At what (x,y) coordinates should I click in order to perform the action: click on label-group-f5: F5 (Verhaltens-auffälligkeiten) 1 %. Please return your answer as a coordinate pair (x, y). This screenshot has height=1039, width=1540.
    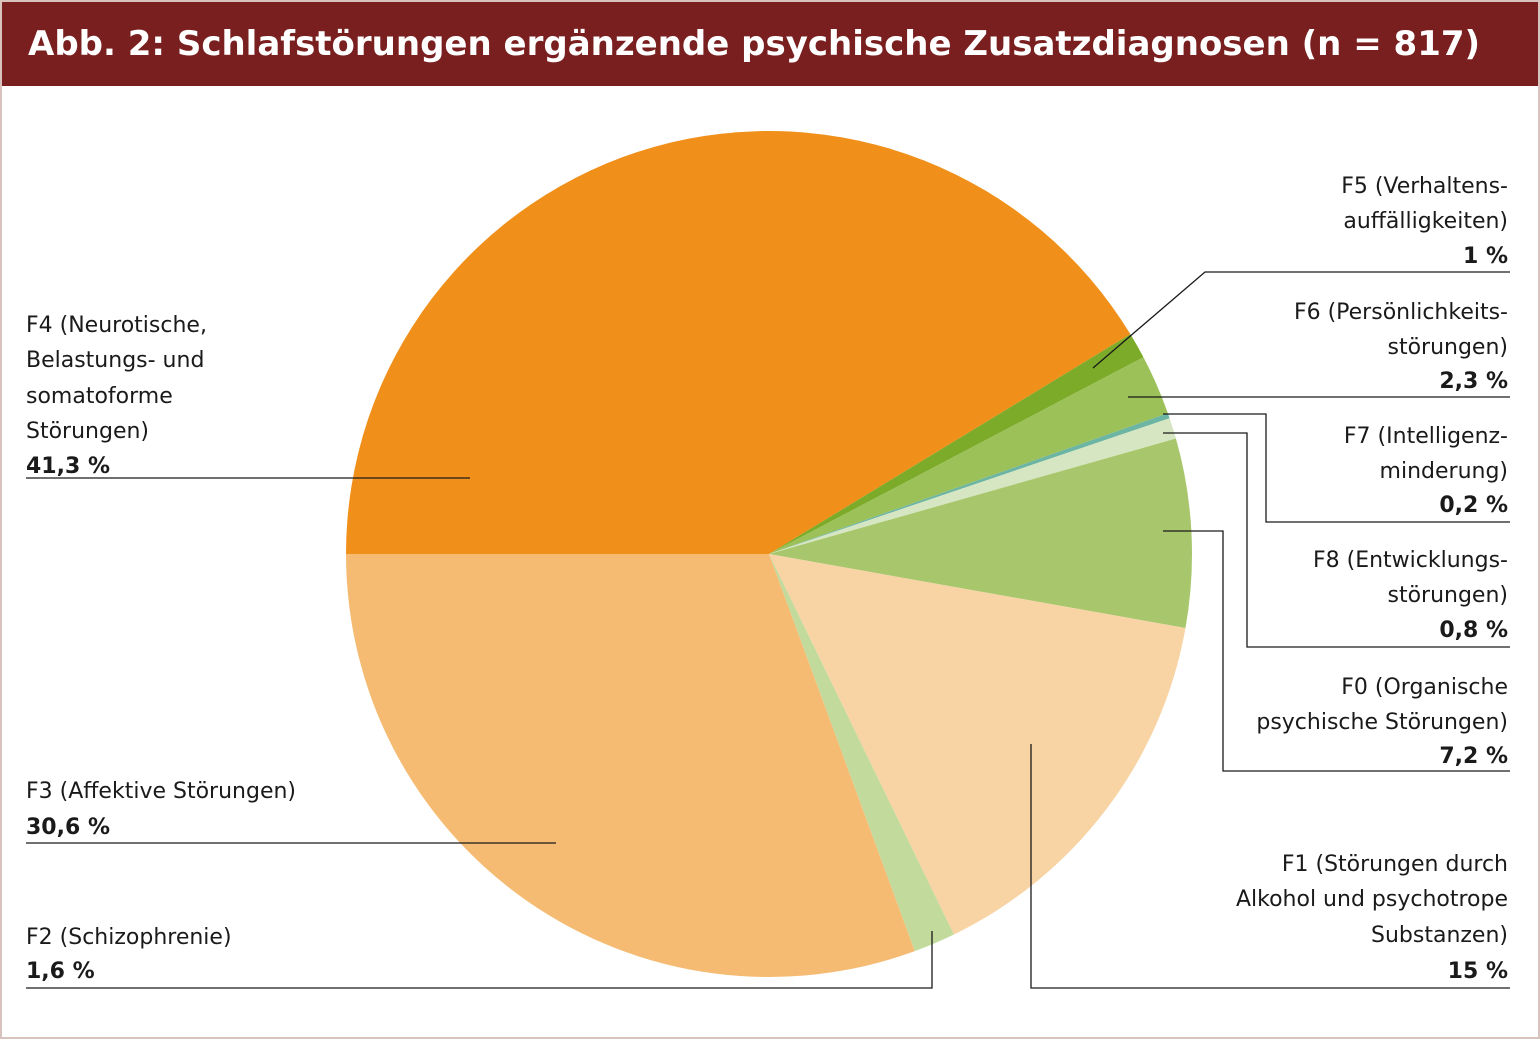
    Looking at the image, I should click on (1301, 271).